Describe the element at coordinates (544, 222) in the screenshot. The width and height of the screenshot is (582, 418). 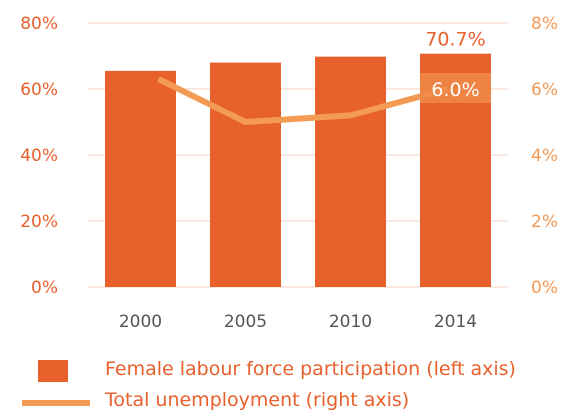
I see `right-tick-label: 2%` at that location.